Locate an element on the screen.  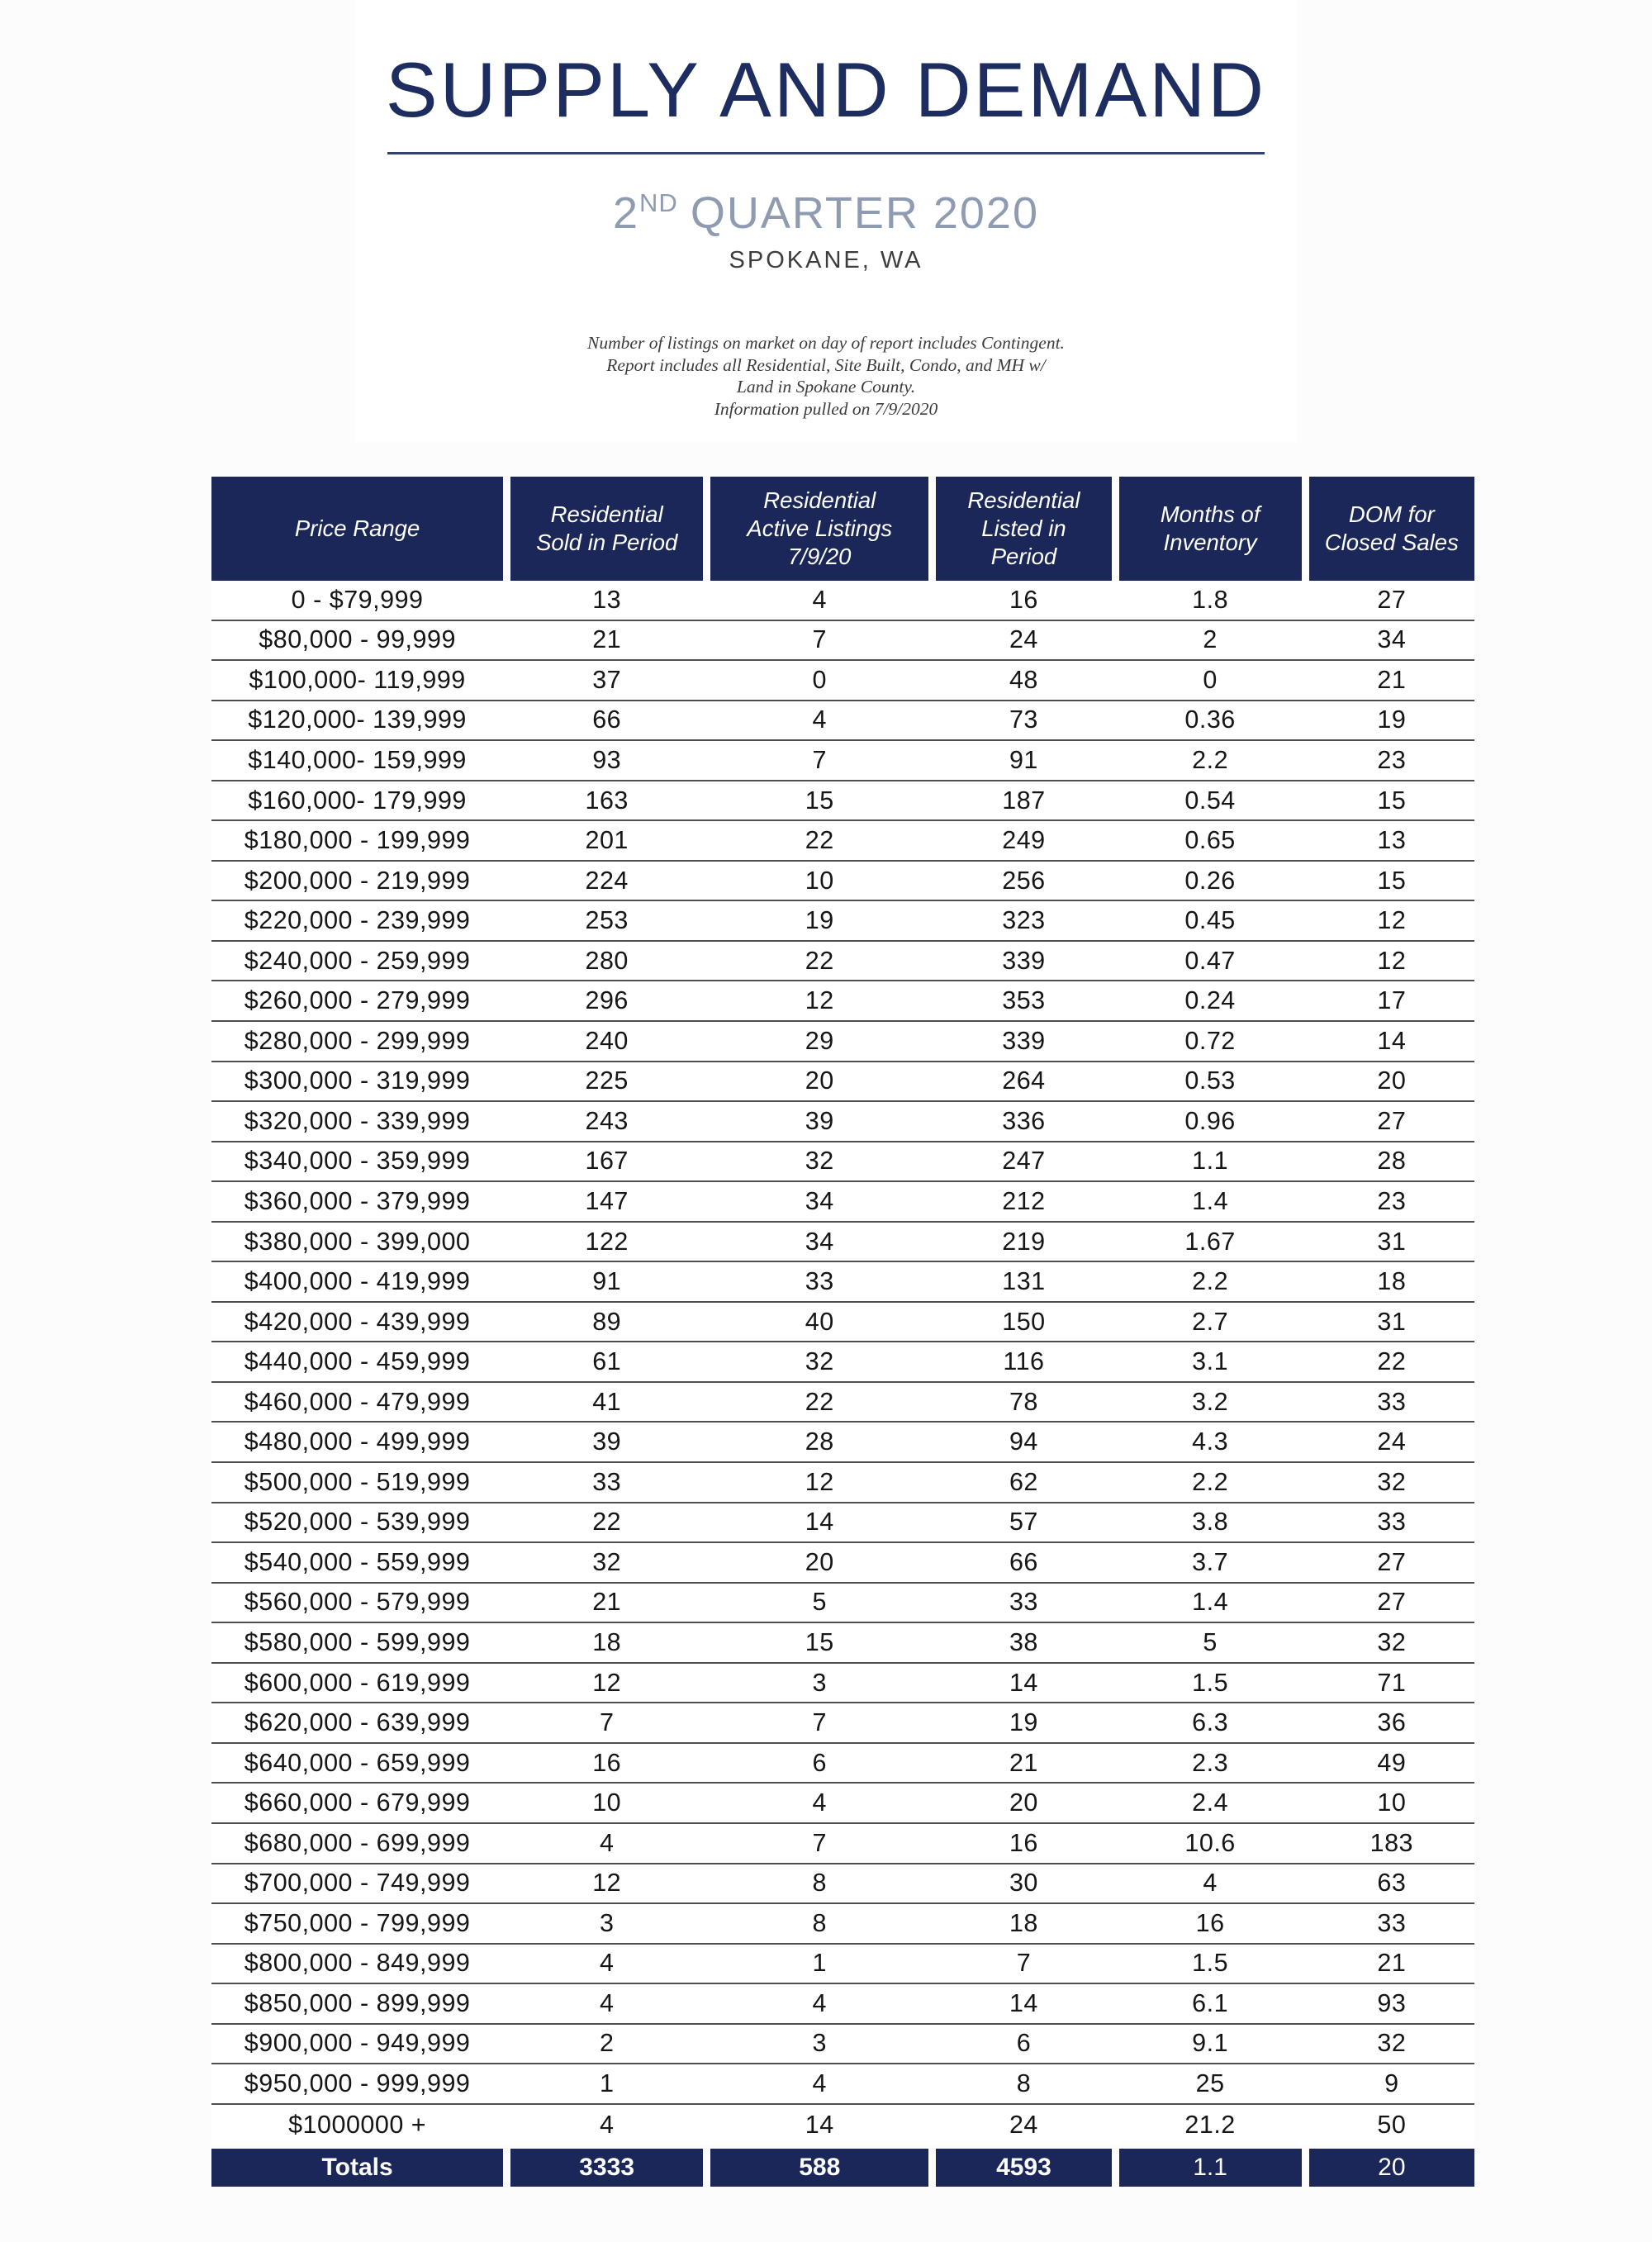
sold-cell: 1 is located at coordinates (607, 2083).